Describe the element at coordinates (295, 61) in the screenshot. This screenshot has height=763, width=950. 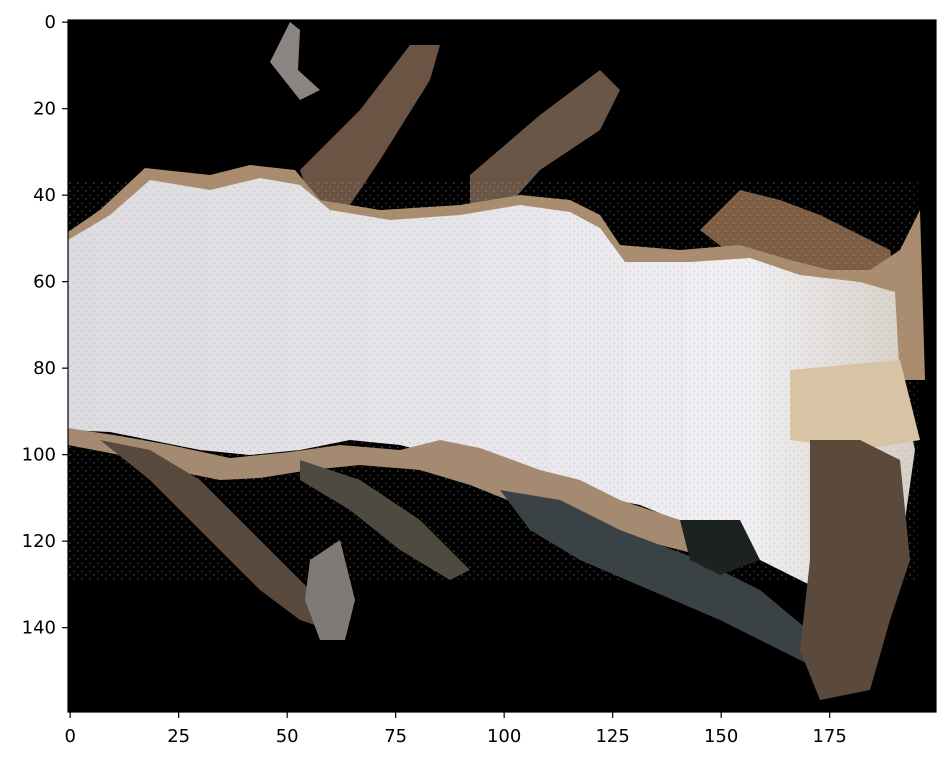
I see `wall-patch-top-left` at that location.